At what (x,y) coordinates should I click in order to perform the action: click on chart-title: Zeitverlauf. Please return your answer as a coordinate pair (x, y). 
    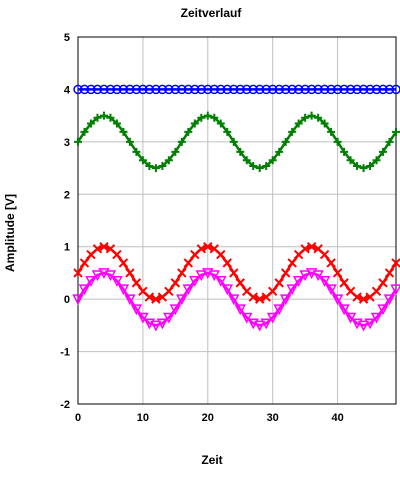
    Looking at the image, I should click on (212, 13).